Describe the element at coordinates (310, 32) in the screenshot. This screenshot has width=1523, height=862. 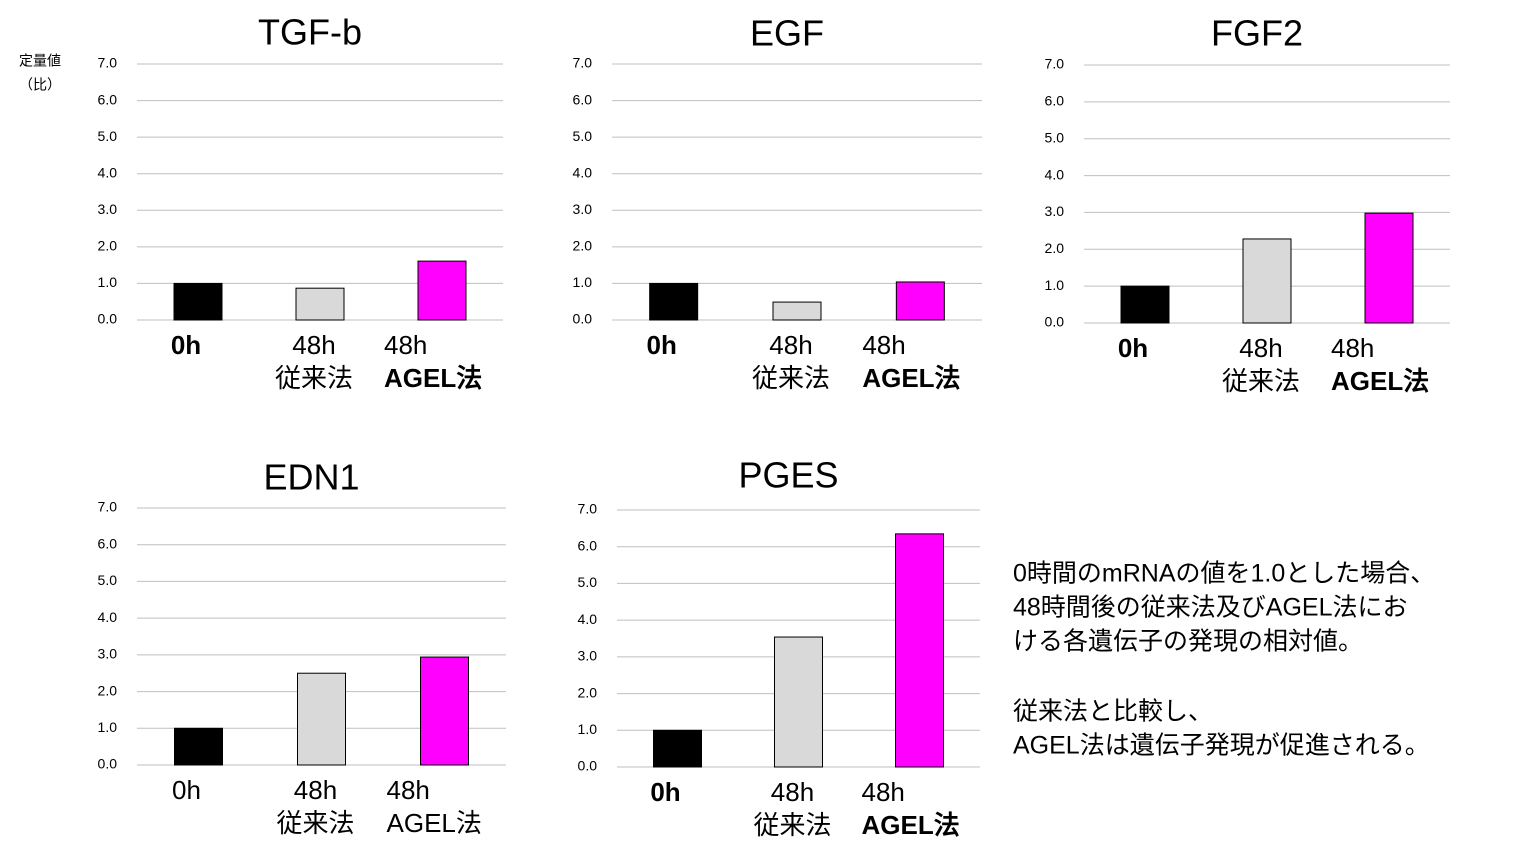
I see `chart-title: TGF-b` at that location.